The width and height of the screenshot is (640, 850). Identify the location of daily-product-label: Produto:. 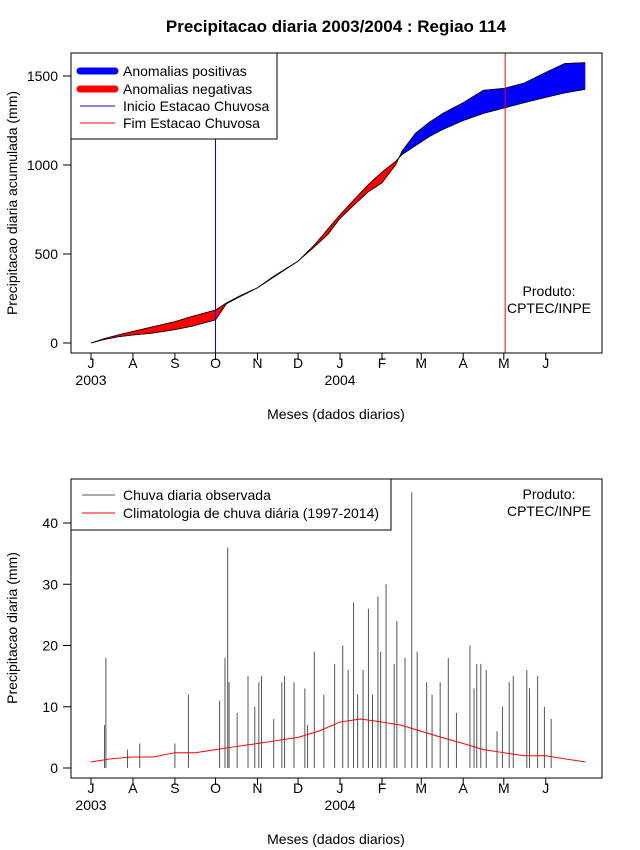
(549, 494).